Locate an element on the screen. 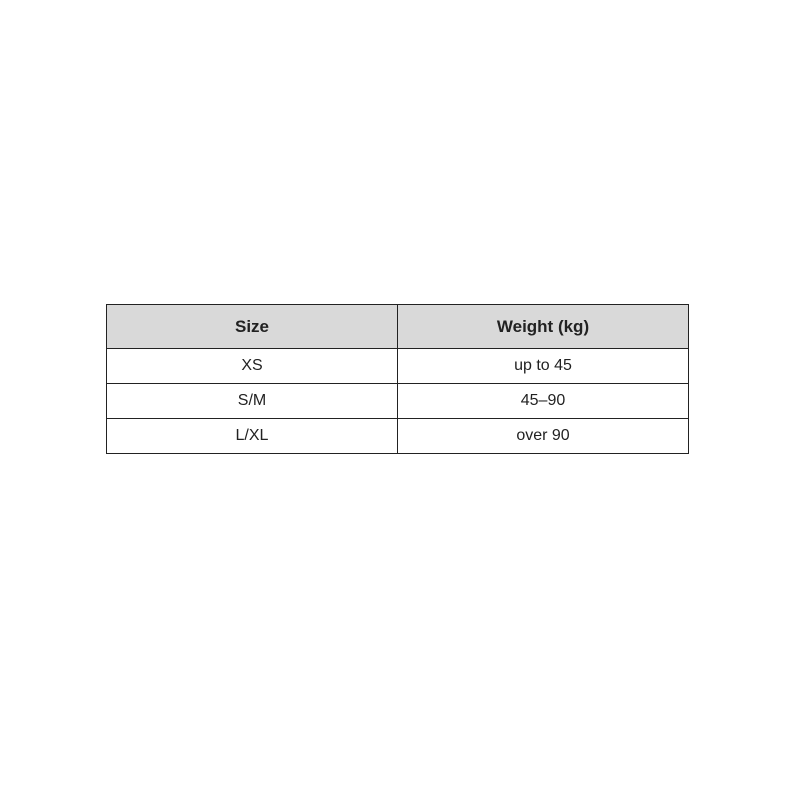  cell-weight: over 90 is located at coordinates (543, 436).